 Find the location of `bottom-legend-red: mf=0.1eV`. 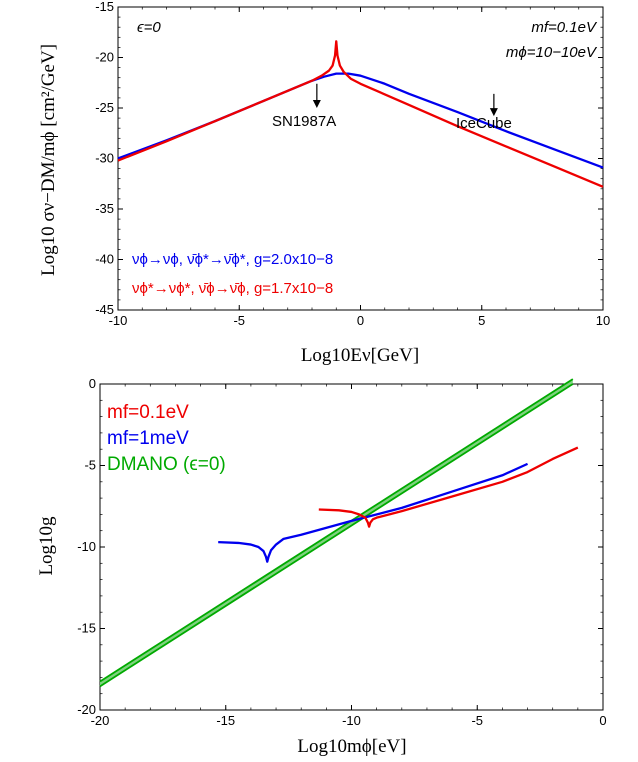

bottom-legend-red: mf=0.1eV is located at coordinates (148, 412).